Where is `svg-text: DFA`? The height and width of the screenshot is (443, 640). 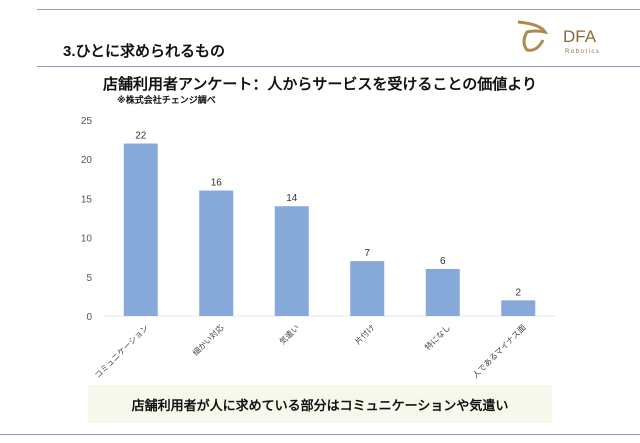 svg-text: DFA is located at coordinates (580, 36).